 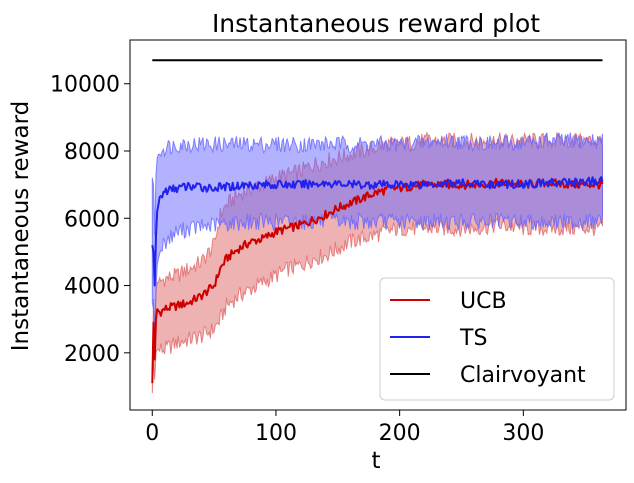 I want to click on legend-box, so click(x=497, y=339).